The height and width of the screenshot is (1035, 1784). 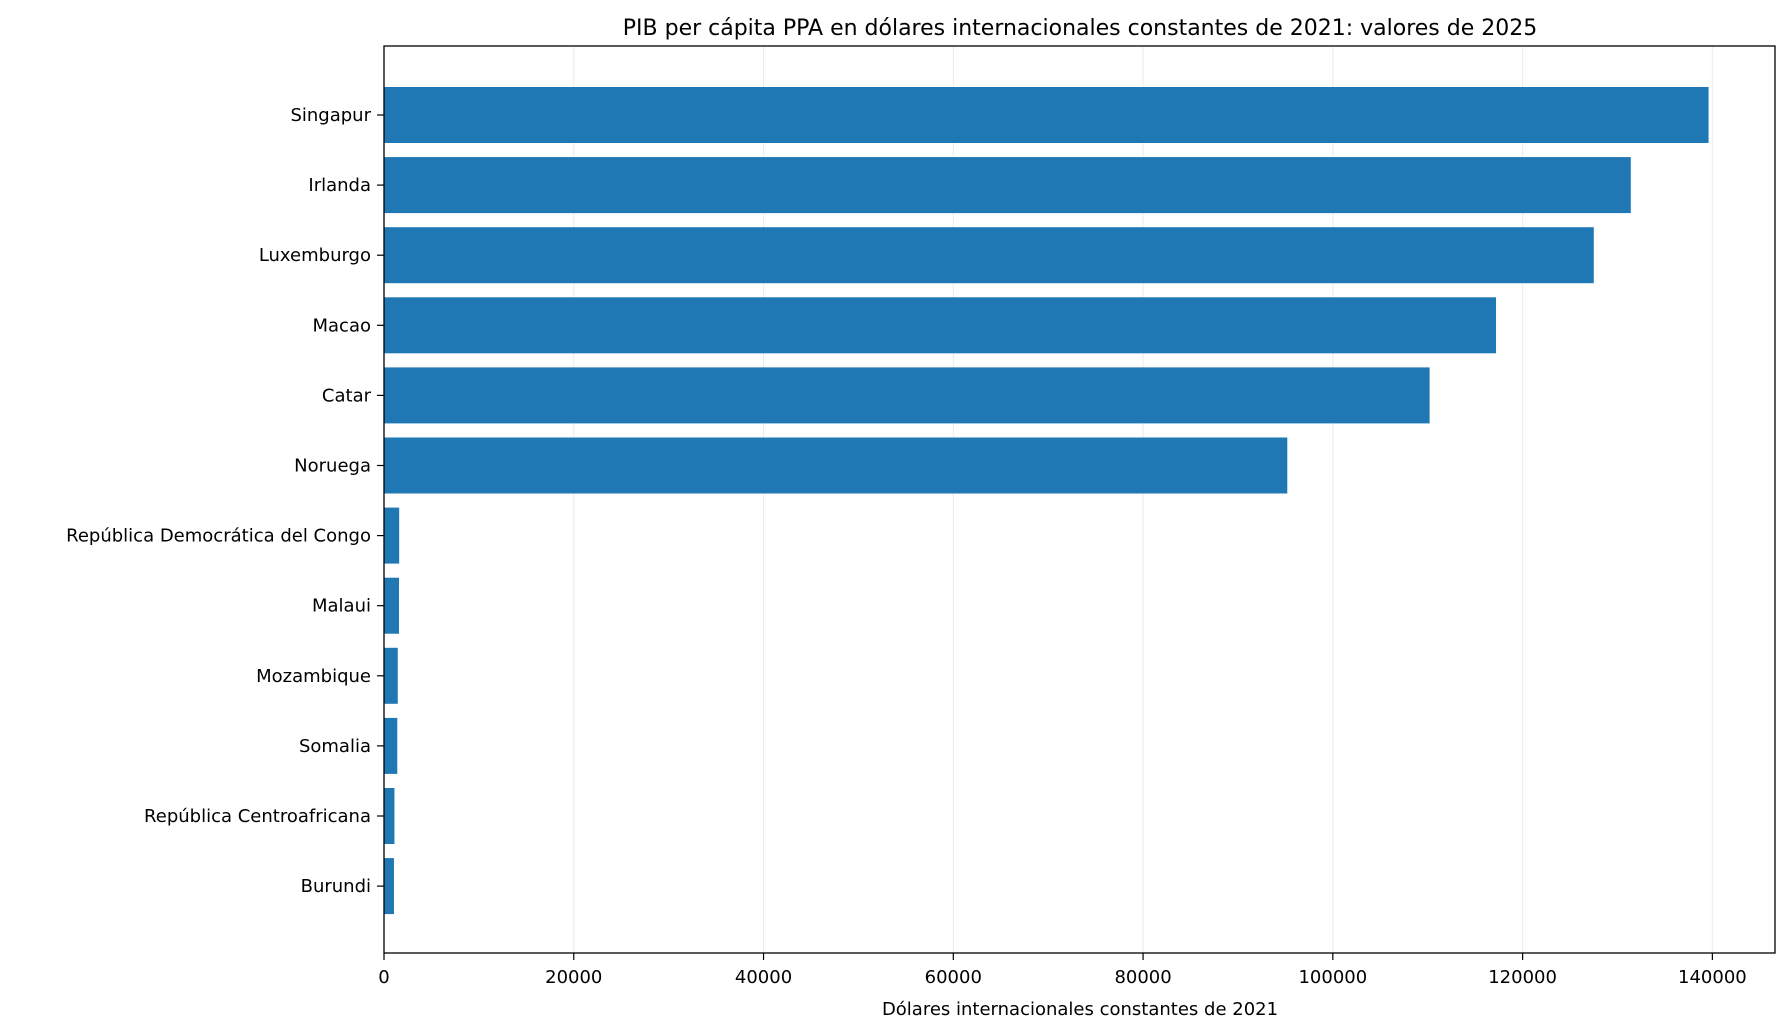 I want to click on y-tick-label: República Democrática del Congo, so click(x=218, y=536).